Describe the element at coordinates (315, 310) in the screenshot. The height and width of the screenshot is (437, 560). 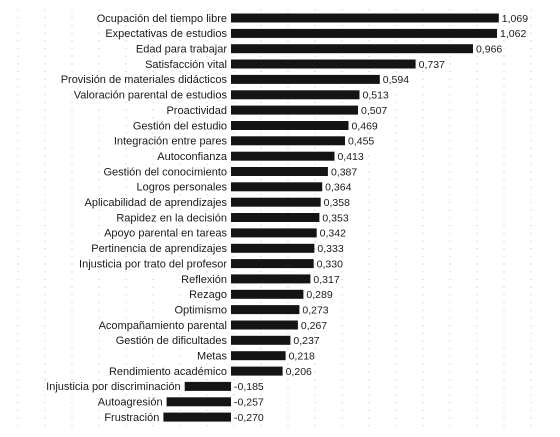
I see `value-label: 0,273` at that location.